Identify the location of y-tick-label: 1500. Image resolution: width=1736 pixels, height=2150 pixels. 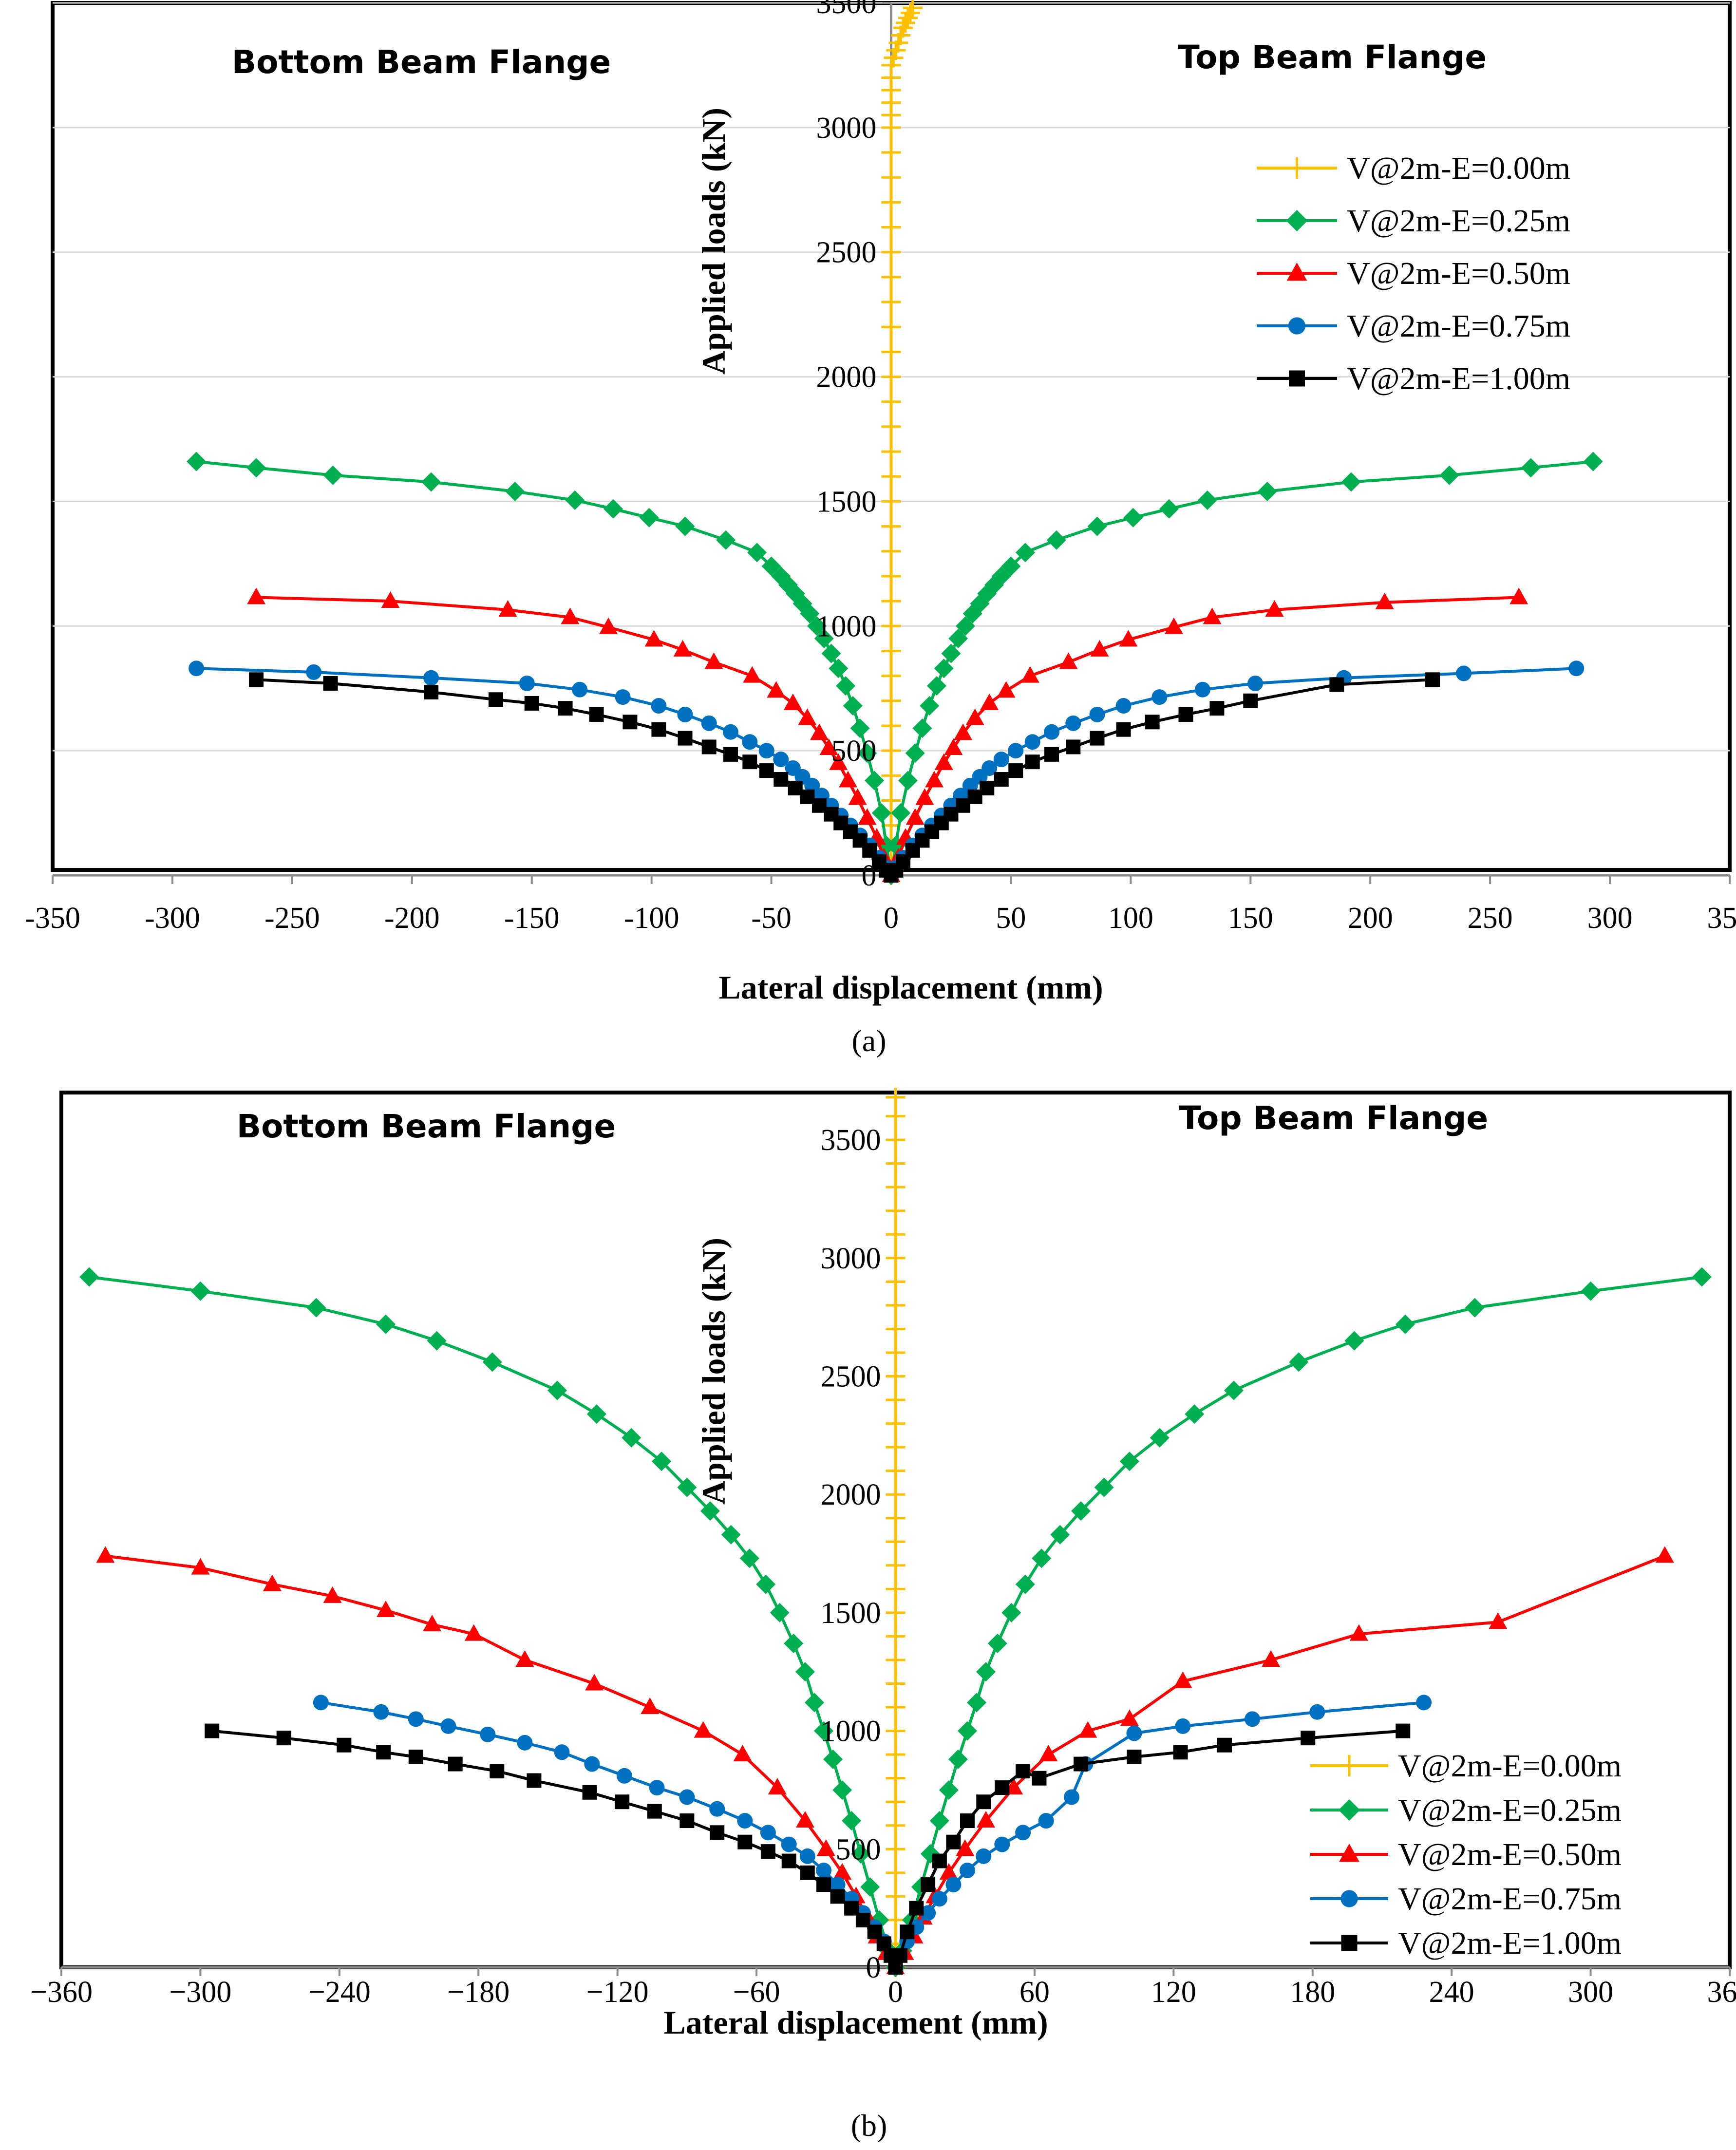
(851, 1613).